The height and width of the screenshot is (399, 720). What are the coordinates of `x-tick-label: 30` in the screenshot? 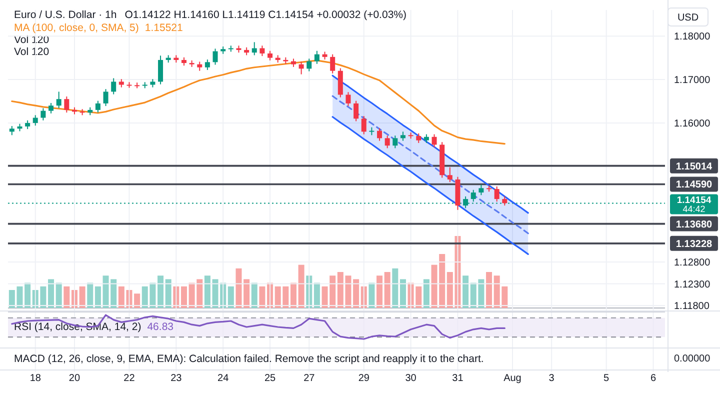 It's located at (411, 378).